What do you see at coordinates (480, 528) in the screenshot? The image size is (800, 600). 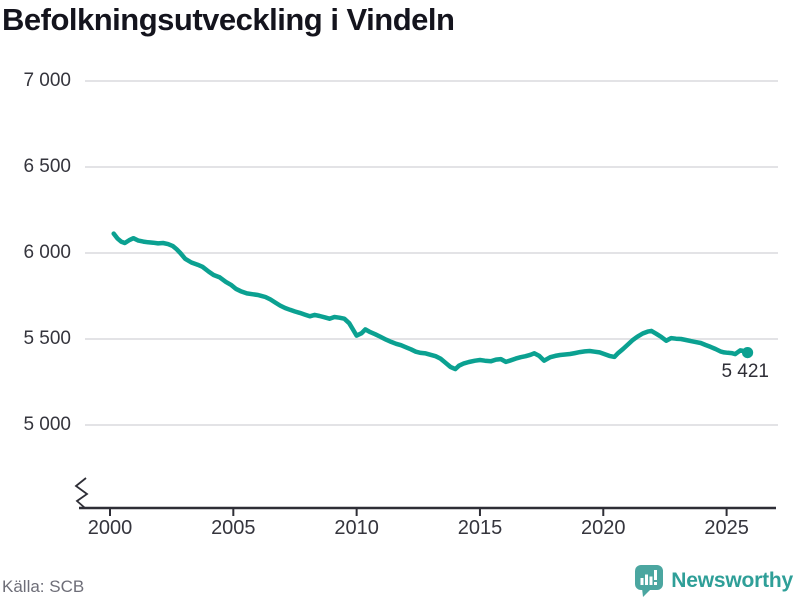 I see `x-tick-label-2015: 2015` at bounding box center [480, 528].